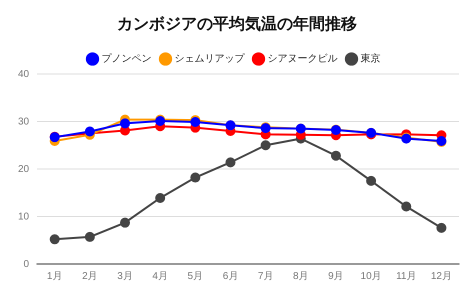 This screenshot has width=474, height=293. Describe the element at coordinates (90, 276) in the screenshot. I see `x-tick-label: 2月` at that location.